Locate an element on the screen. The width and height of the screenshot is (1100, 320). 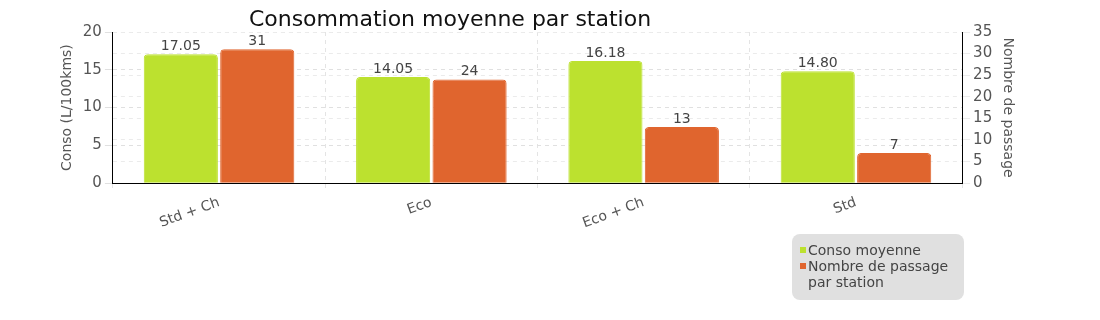
y2-tick-label: 30 is located at coordinates (983, 52).